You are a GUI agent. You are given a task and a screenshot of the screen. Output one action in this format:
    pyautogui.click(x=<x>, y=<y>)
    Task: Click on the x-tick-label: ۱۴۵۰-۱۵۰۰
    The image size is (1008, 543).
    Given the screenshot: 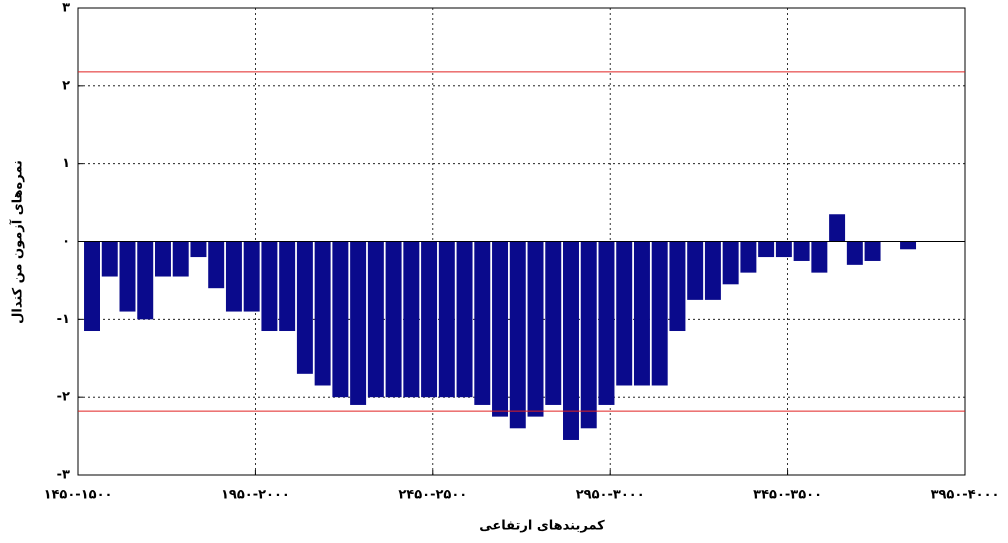 What is the action you would take?
    pyautogui.click(x=78, y=495)
    